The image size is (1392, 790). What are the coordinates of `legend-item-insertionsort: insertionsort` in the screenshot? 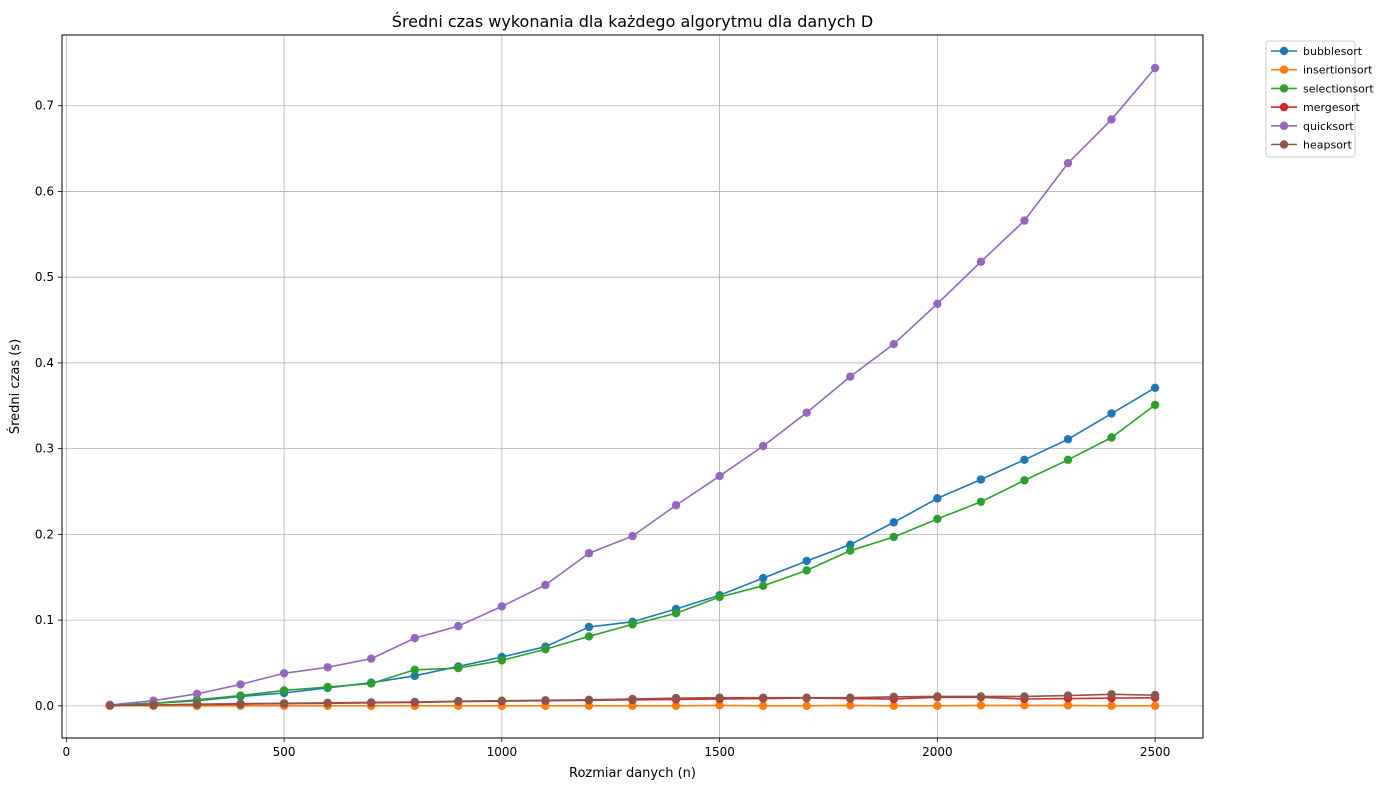 It's located at (1322, 70).